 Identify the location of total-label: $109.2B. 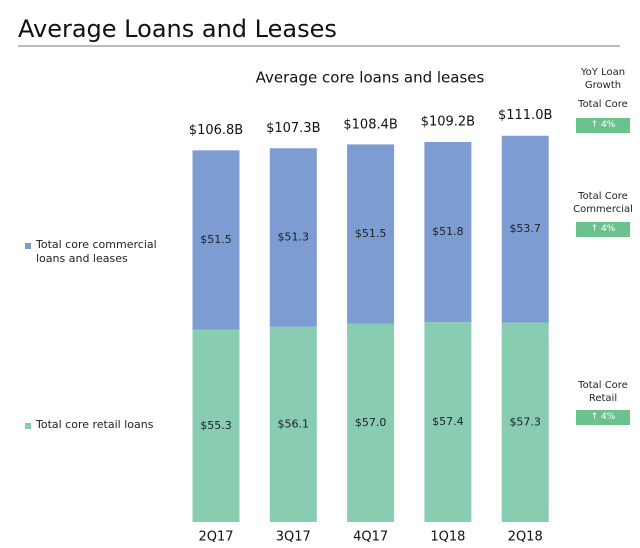
(448, 121).